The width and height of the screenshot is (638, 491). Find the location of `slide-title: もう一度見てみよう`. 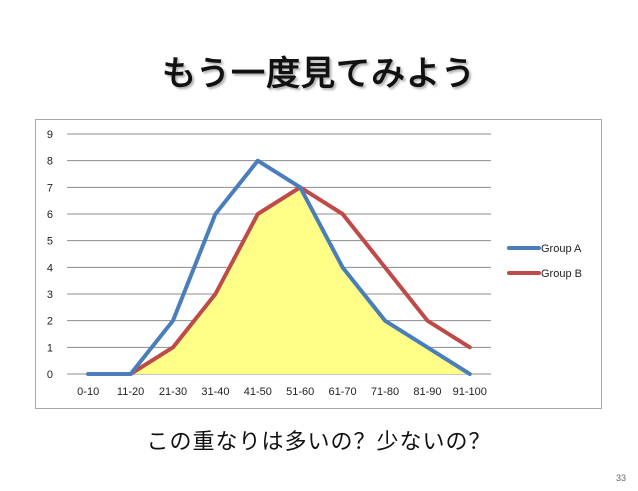

slide-title: もう一度見てみよう is located at coordinates (319, 74).